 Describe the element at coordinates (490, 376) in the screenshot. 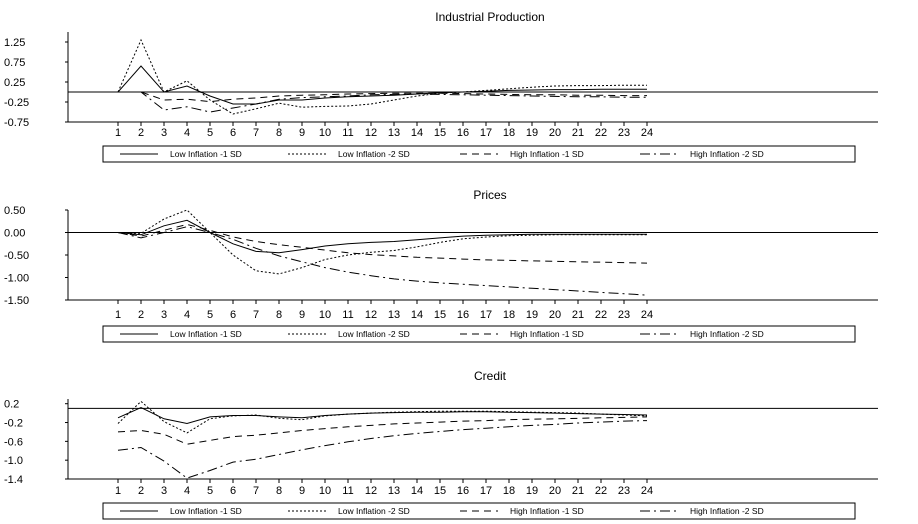

I see `chart-title: Credit` at that location.